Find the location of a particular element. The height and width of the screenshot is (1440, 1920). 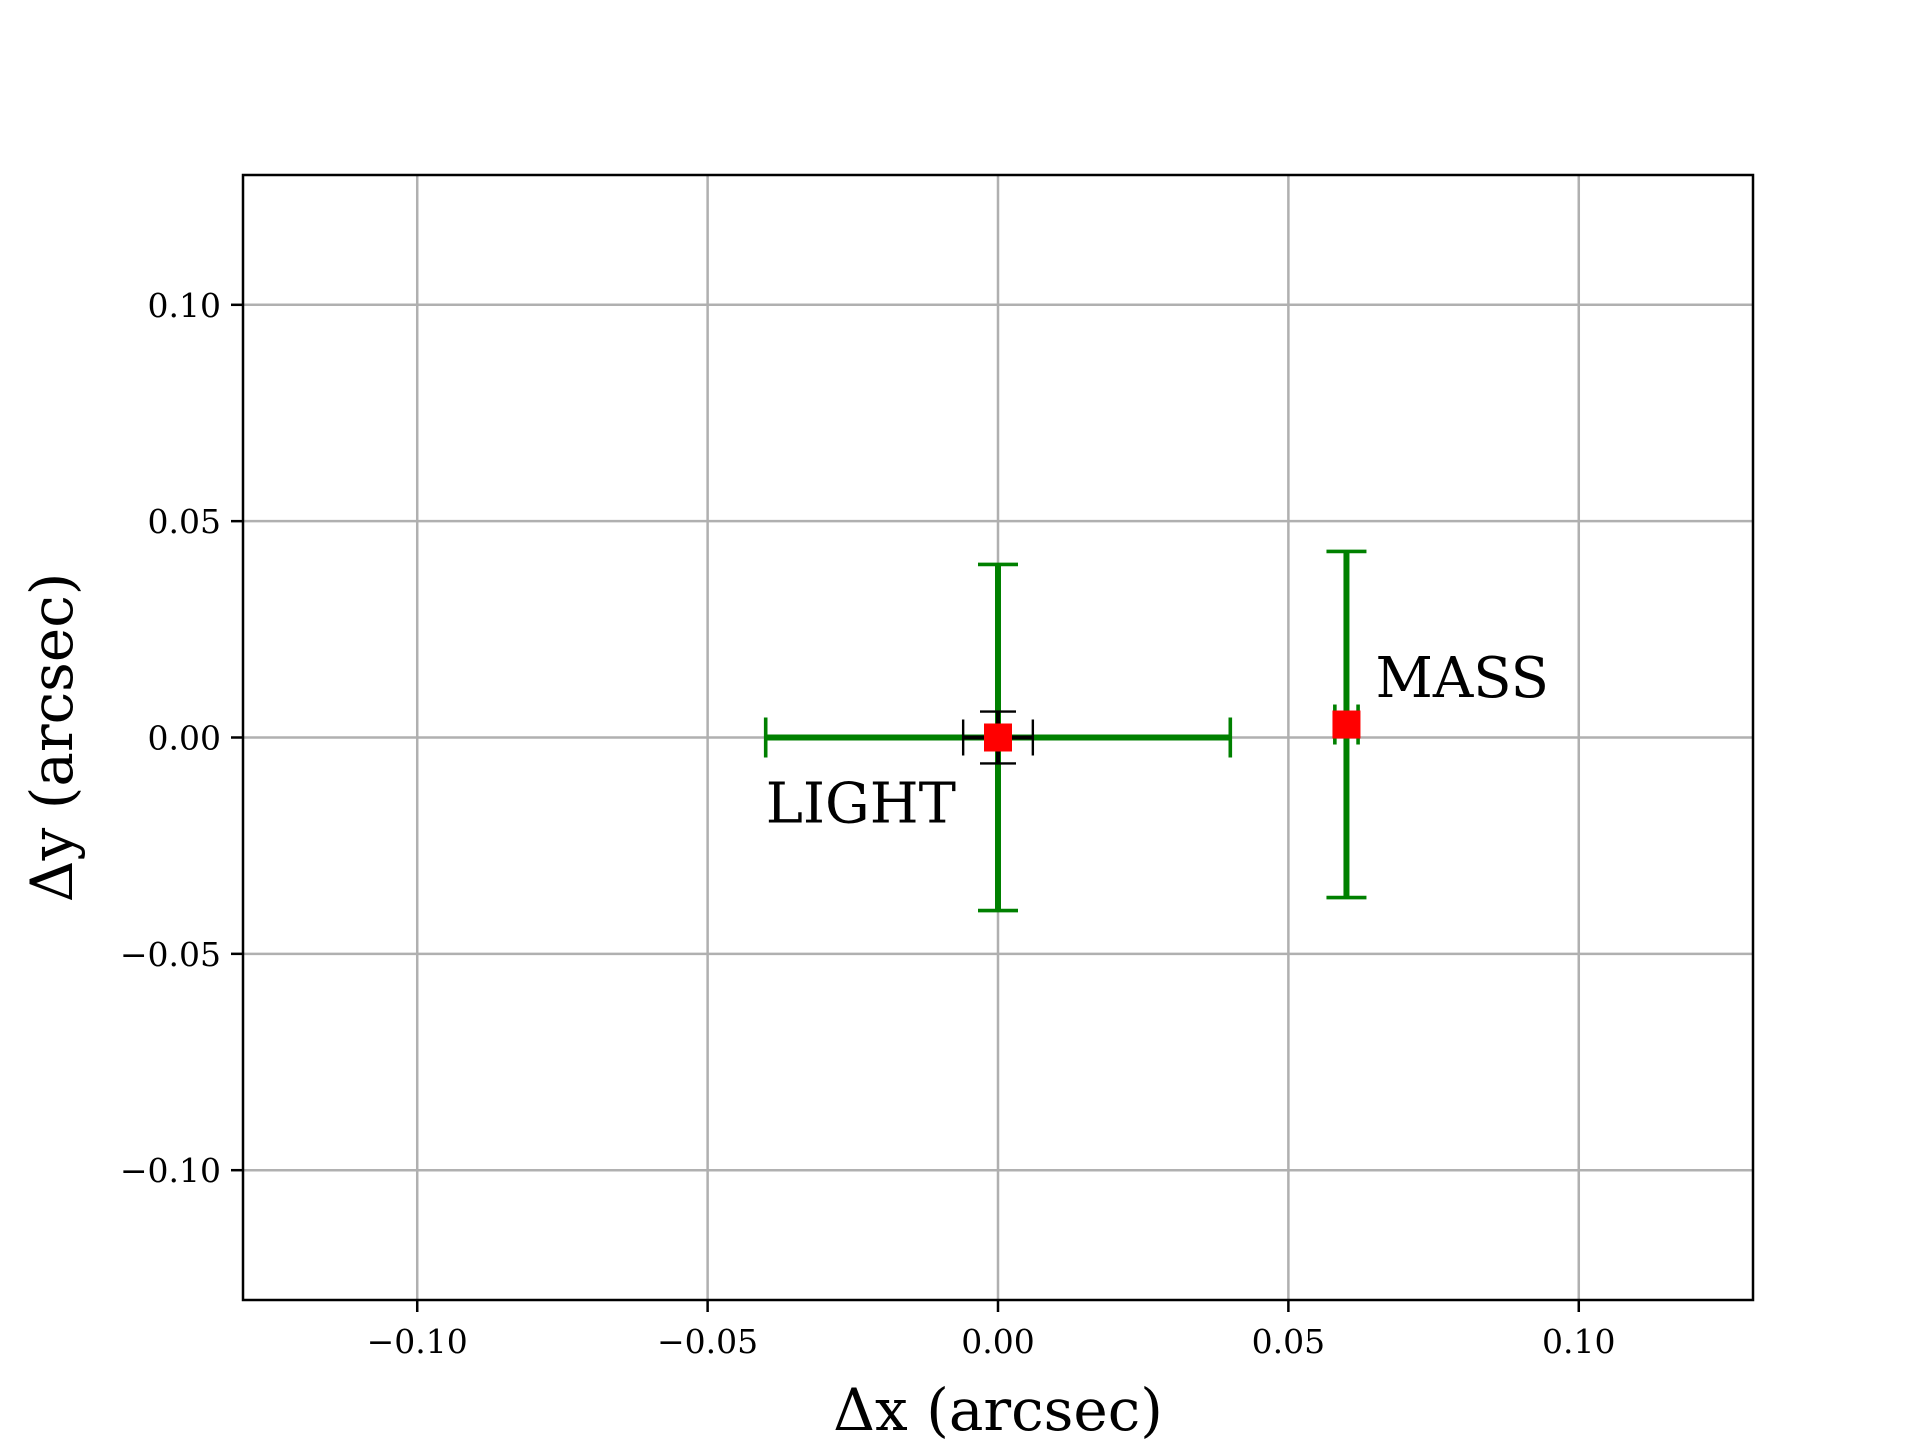

y-axis-label: Δy (arcsec) is located at coordinates (52, 738).